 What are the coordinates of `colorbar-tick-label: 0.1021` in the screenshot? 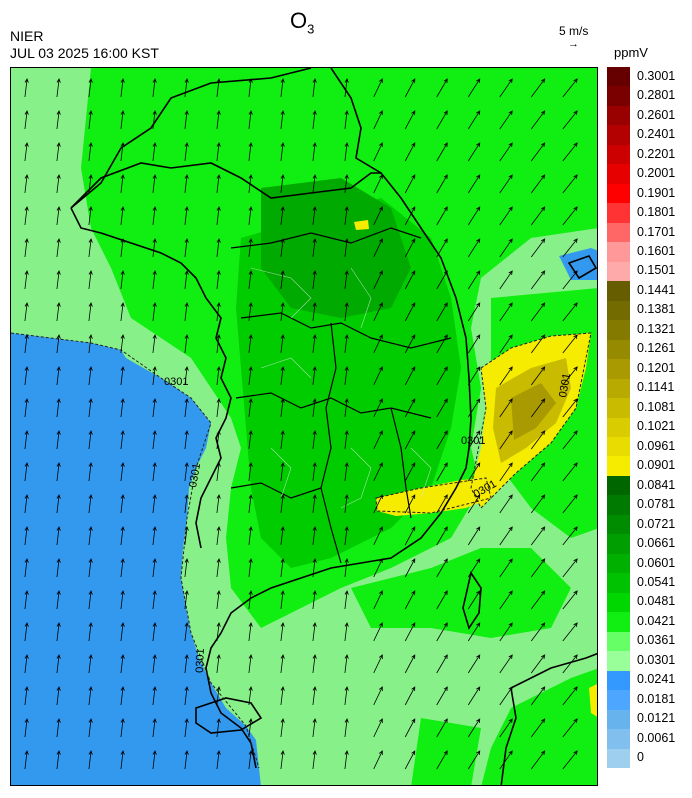 It's located at (656, 426).